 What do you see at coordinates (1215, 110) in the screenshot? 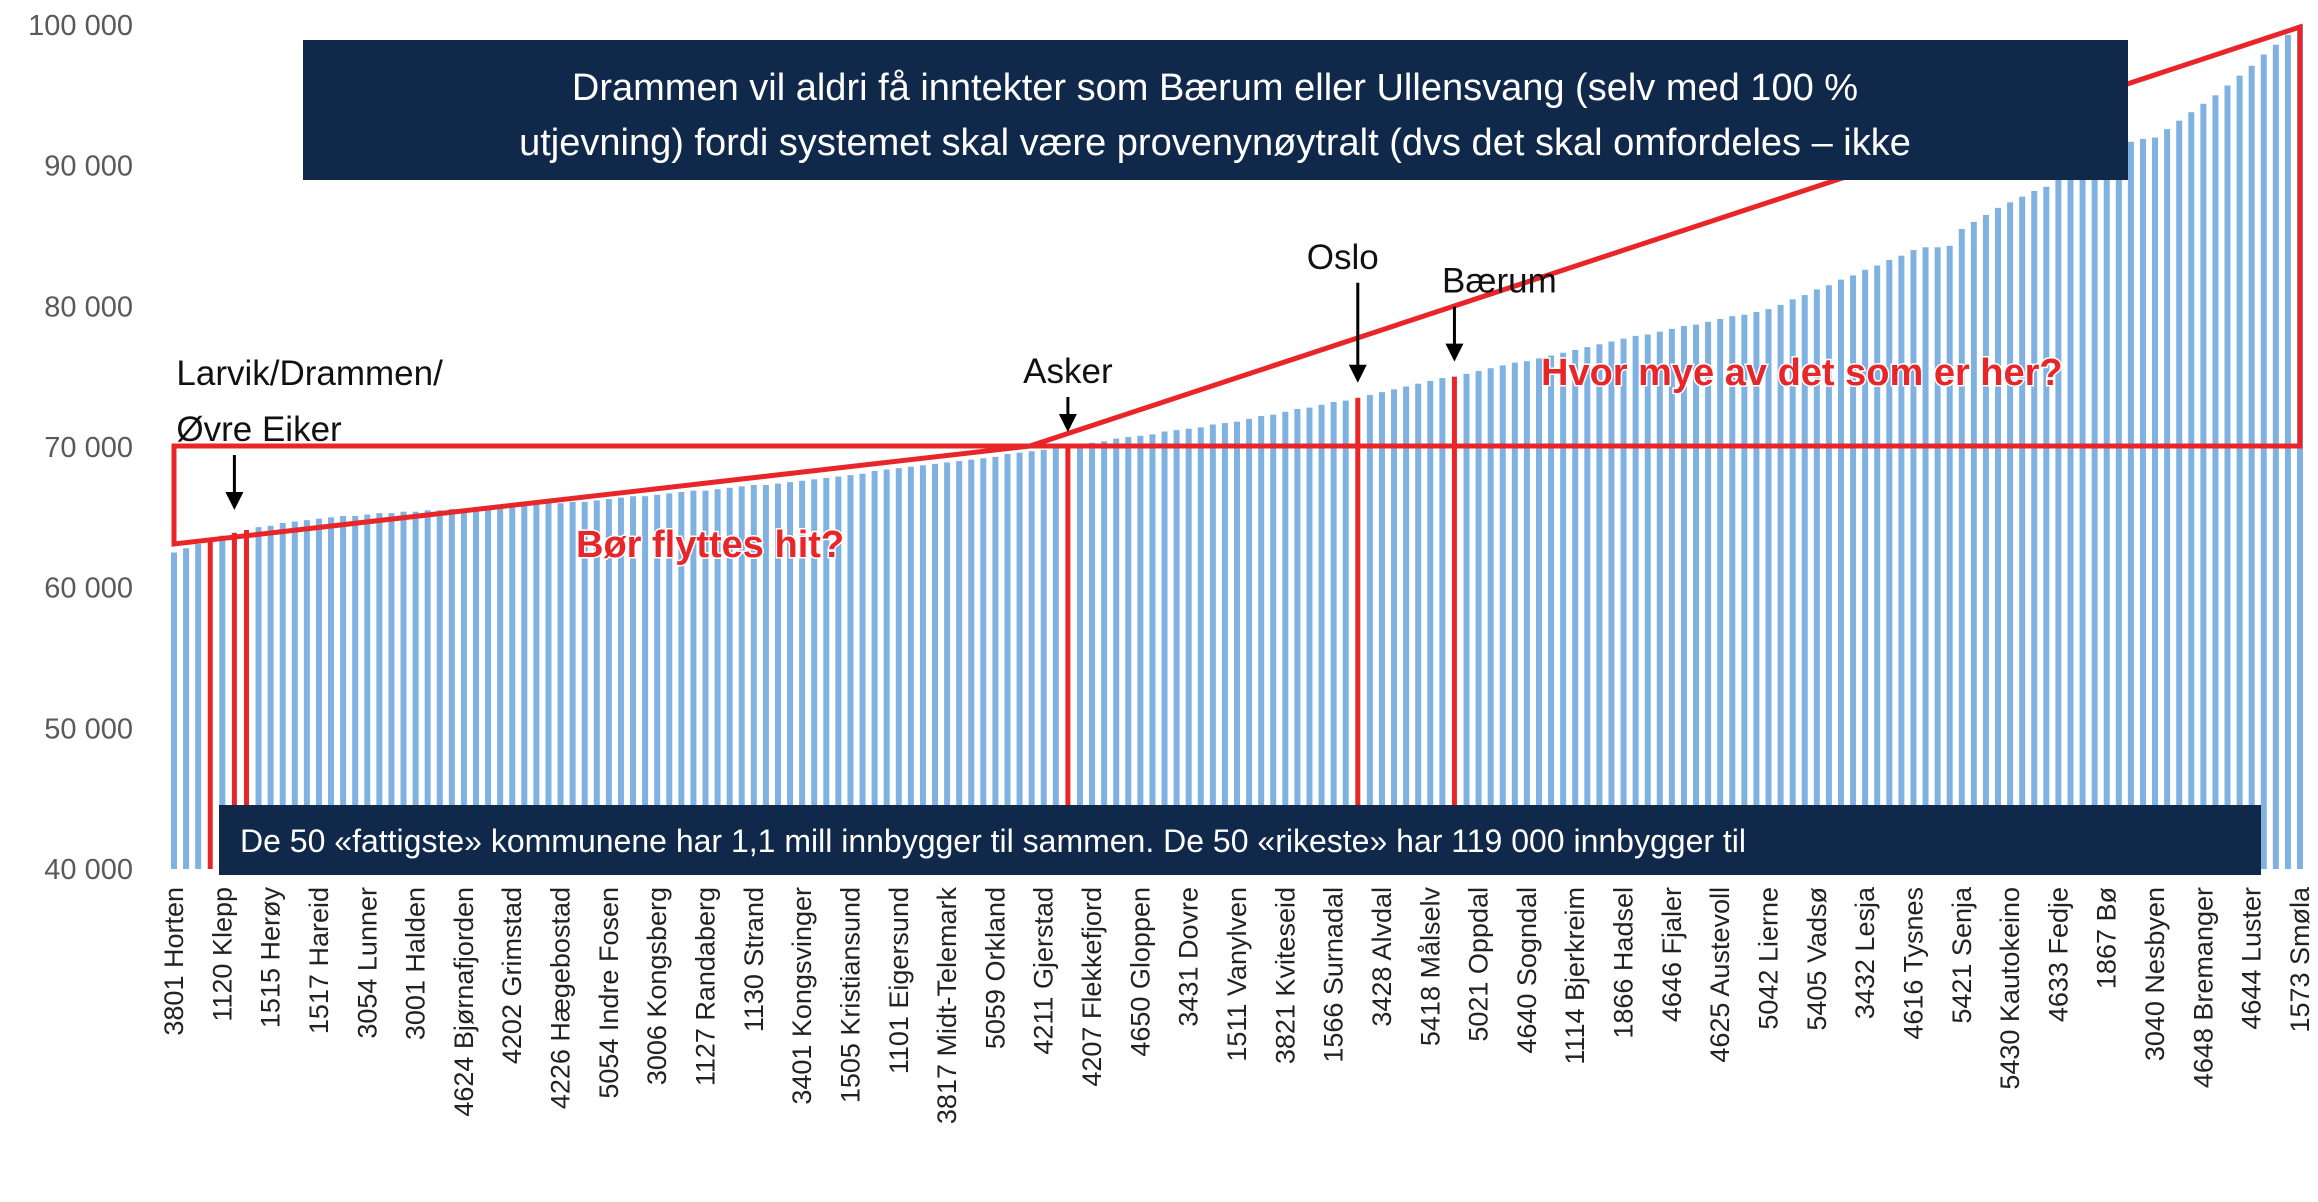
I see `top-box` at bounding box center [1215, 110].